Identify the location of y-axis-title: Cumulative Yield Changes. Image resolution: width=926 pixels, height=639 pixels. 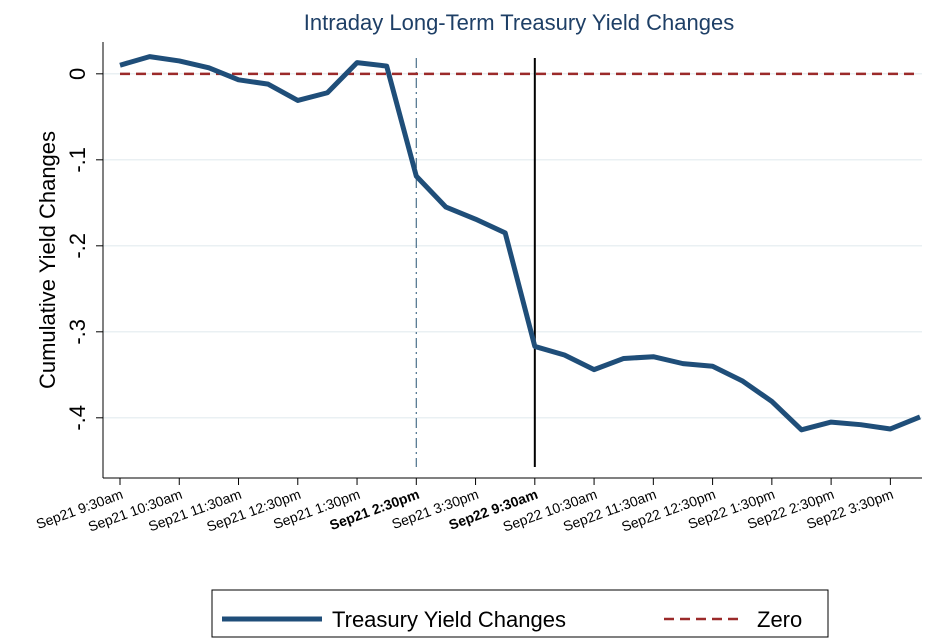
(47, 260).